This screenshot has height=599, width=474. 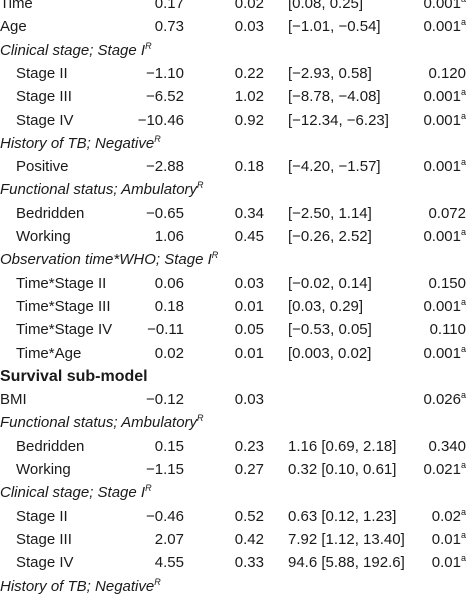 What do you see at coordinates (165, 213) in the screenshot?
I see `estimate-cell: −0.65` at bounding box center [165, 213].